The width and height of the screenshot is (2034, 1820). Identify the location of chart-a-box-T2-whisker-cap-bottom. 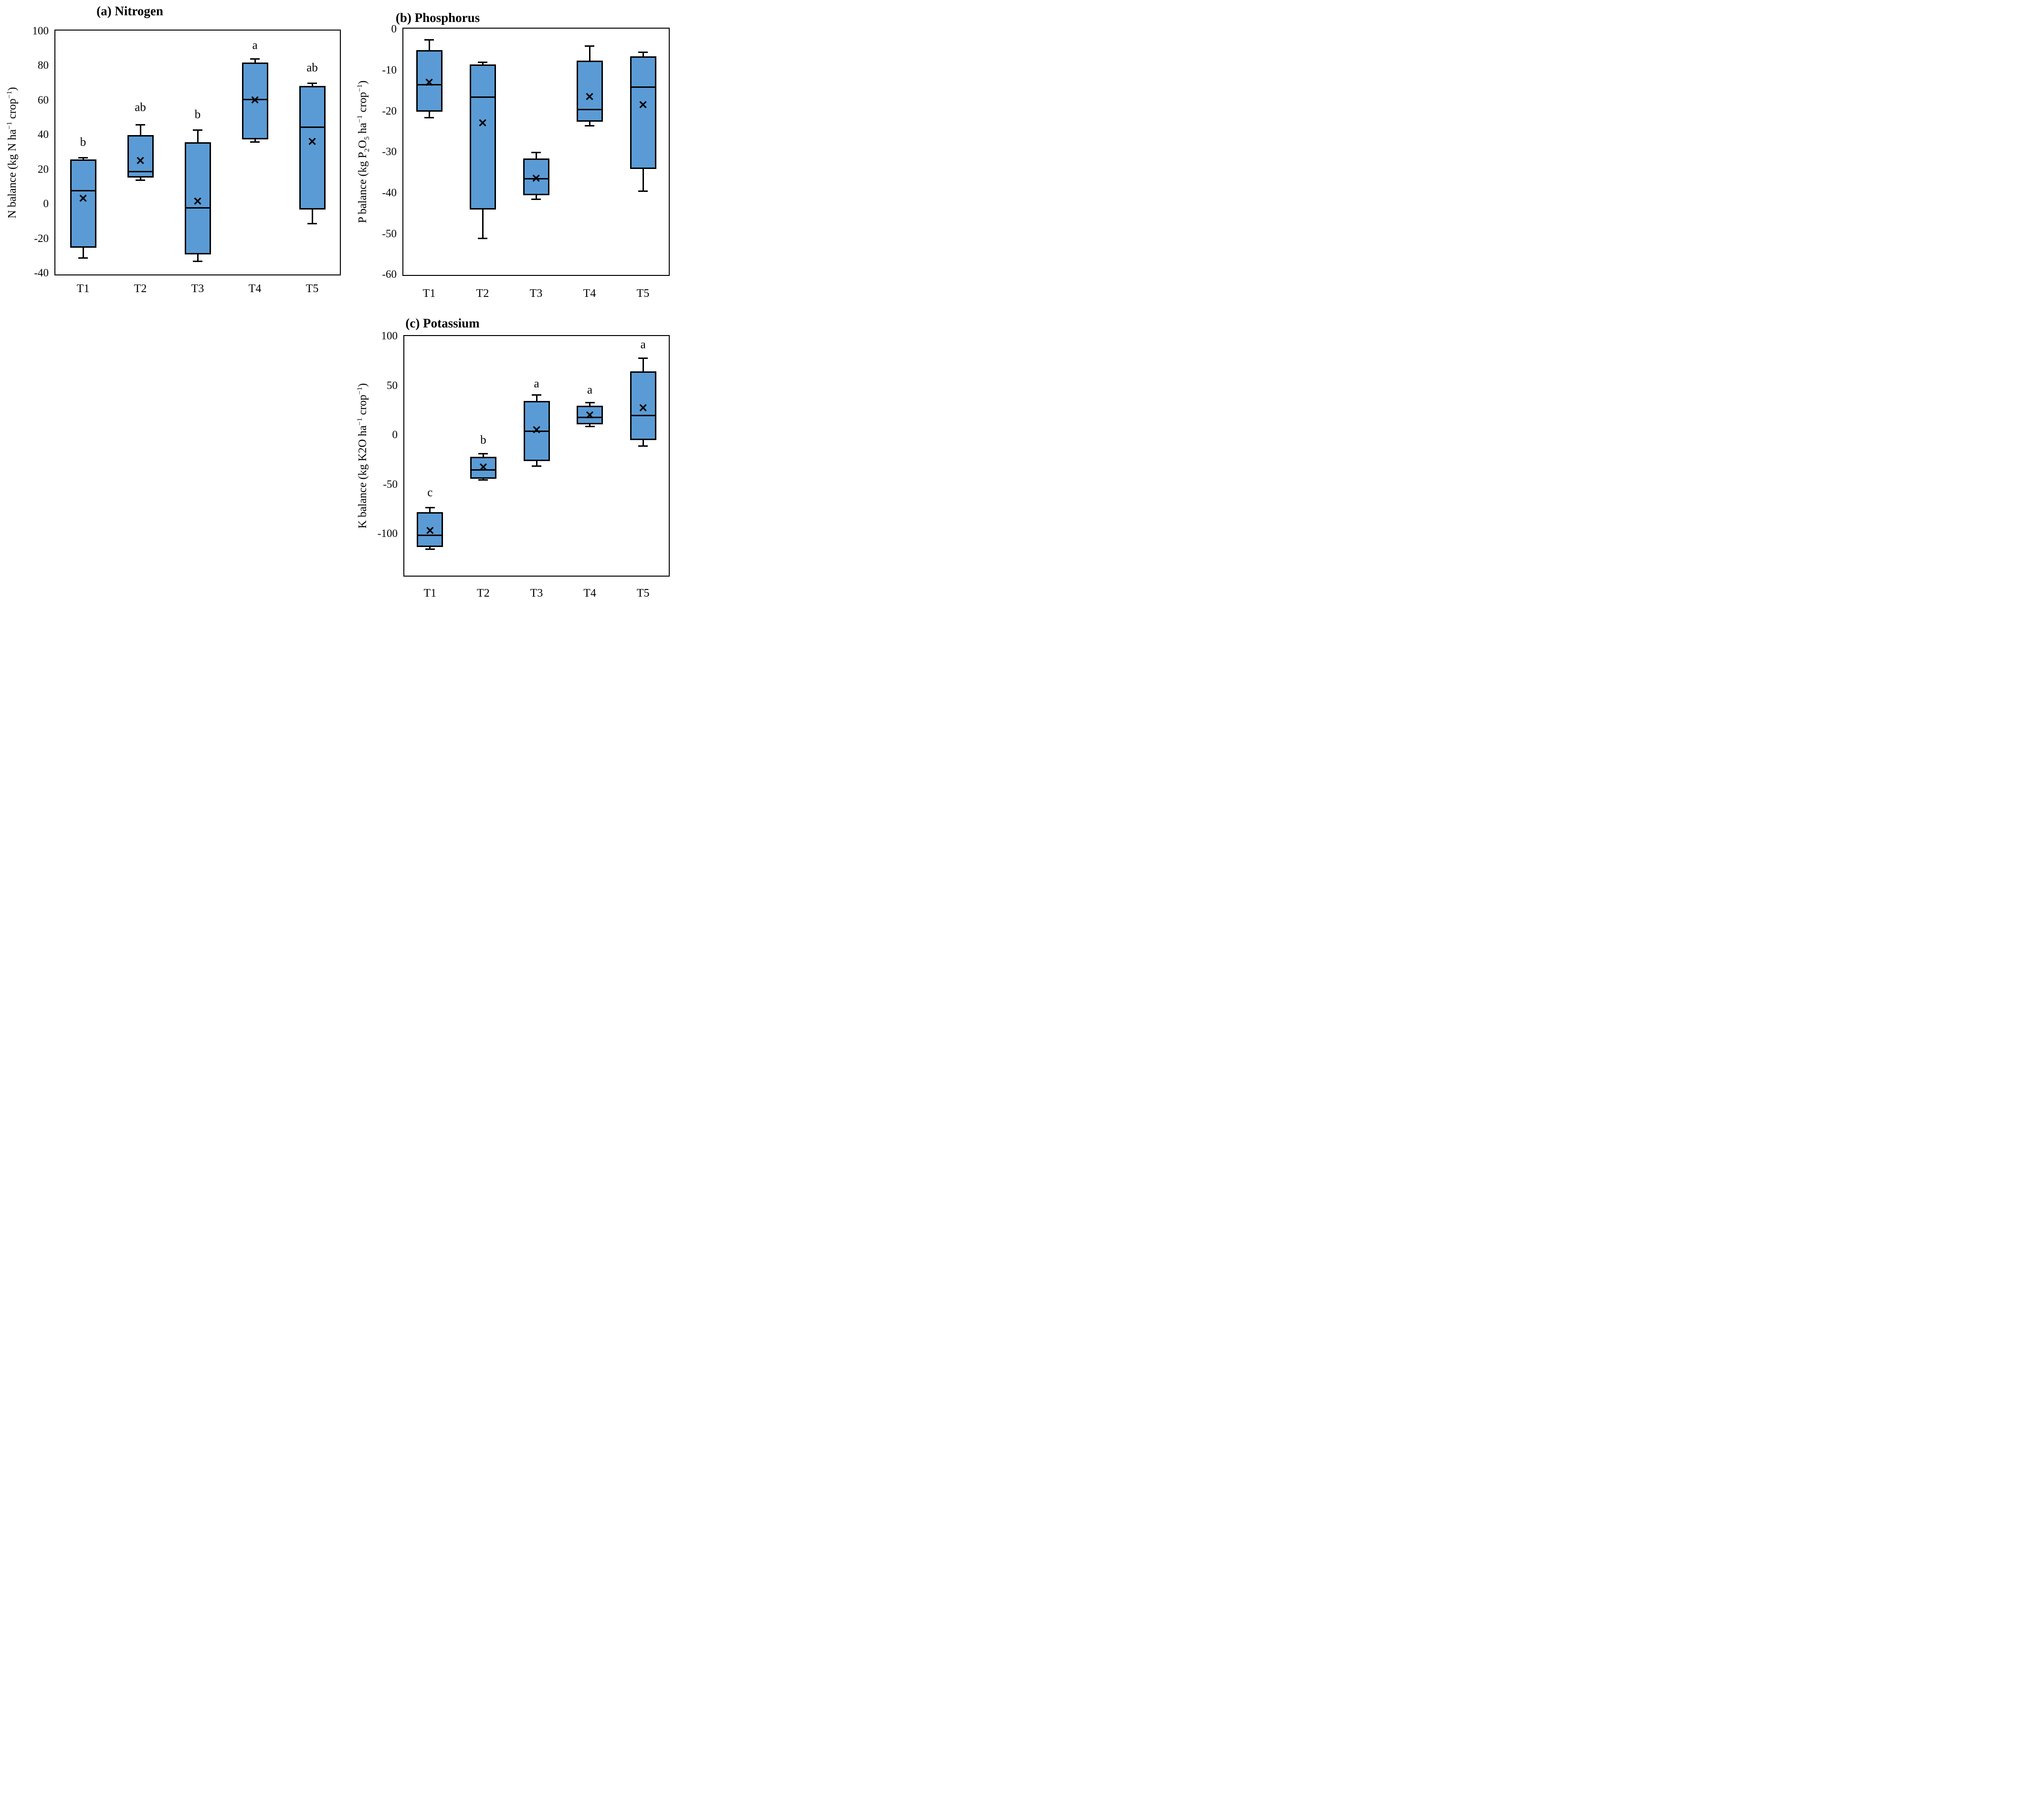
(141, 180).